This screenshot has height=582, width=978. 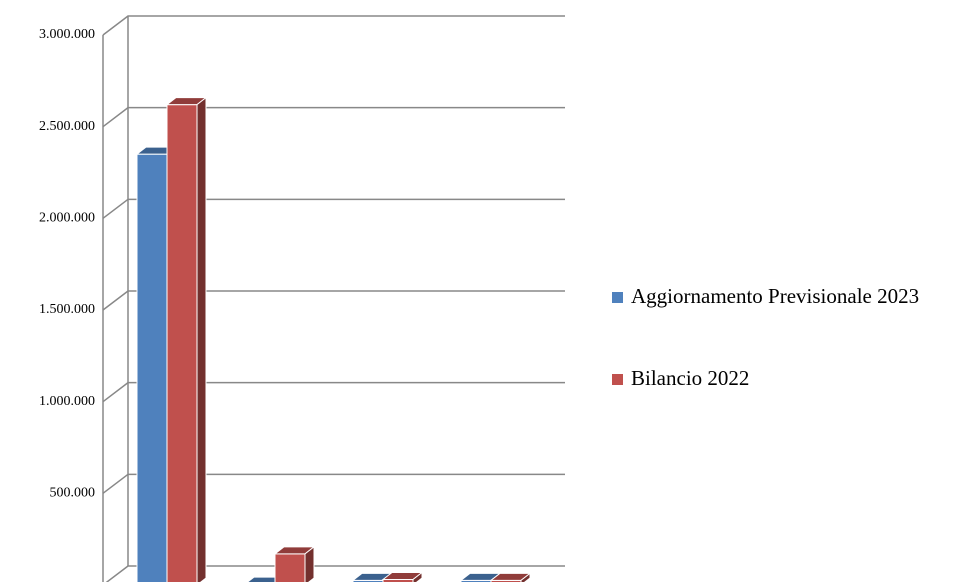 What do you see at coordinates (67, 401) in the screenshot?
I see `y-tick-label: 1.000.000` at bounding box center [67, 401].